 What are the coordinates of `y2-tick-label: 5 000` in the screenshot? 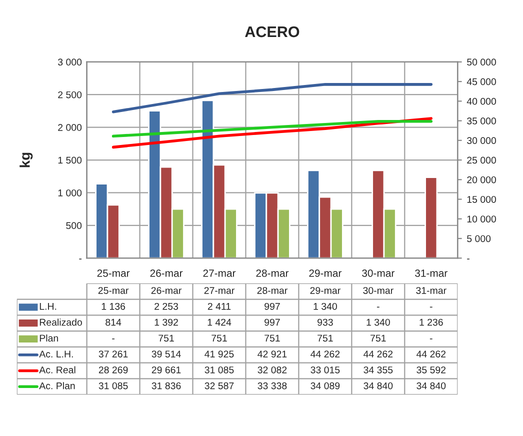 It's located at (479, 238).